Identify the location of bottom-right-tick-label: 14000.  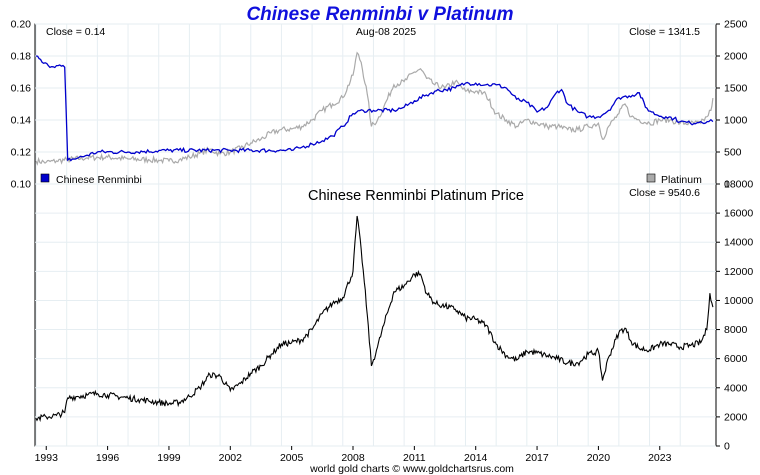
(738, 243).